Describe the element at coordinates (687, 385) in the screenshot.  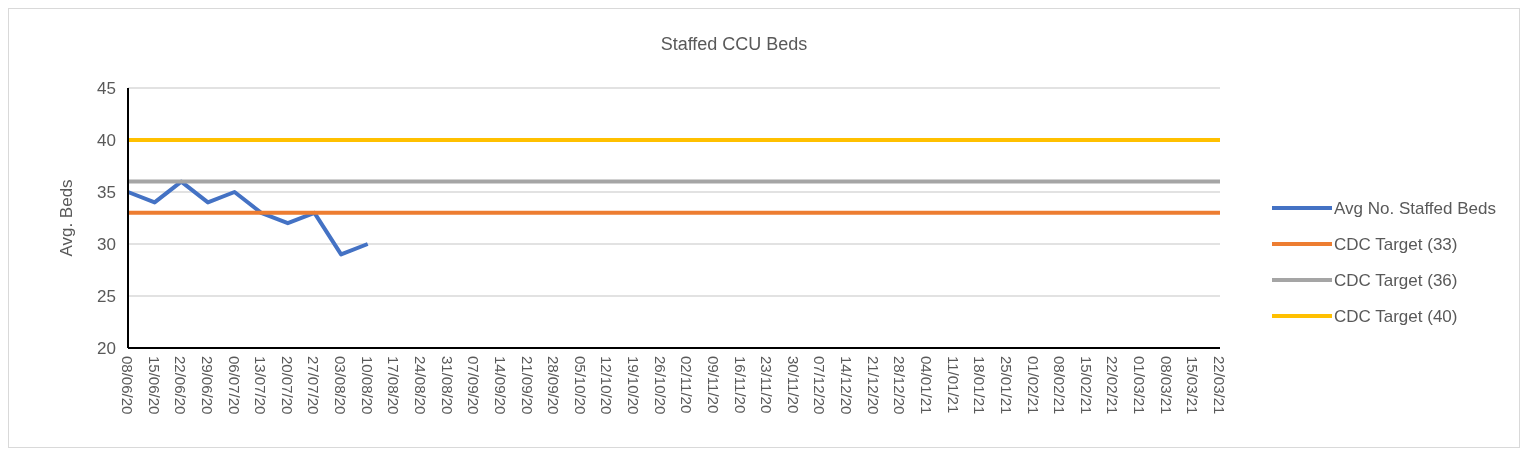
I see `x-tick-label: 02/11/20` at that location.